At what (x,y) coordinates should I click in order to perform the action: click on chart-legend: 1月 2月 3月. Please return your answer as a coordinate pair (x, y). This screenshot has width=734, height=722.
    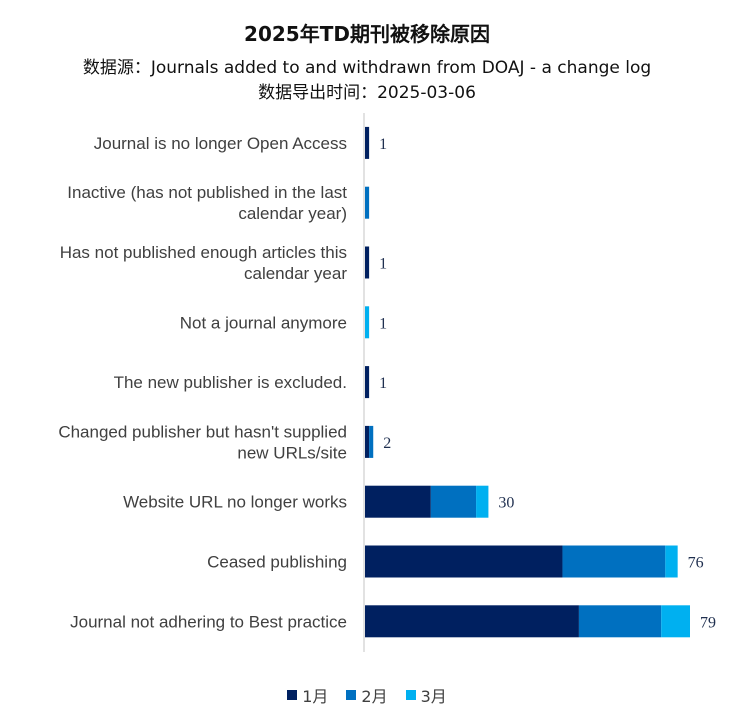
    Looking at the image, I should click on (367, 695).